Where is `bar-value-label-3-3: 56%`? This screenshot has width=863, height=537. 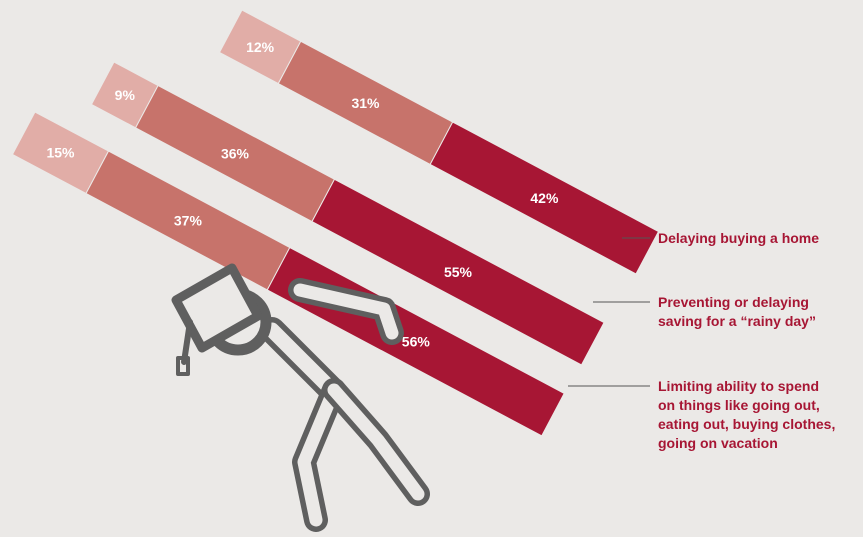 bar-value-label-3-3: 56% is located at coordinates (416, 342).